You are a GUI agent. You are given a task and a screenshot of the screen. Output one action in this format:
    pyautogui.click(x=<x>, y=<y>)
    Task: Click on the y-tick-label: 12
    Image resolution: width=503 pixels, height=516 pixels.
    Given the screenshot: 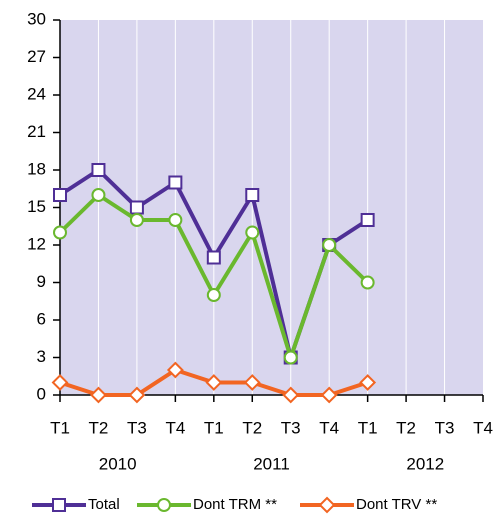 What is the action you would take?
    pyautogui.click(x=36, y=243)
    